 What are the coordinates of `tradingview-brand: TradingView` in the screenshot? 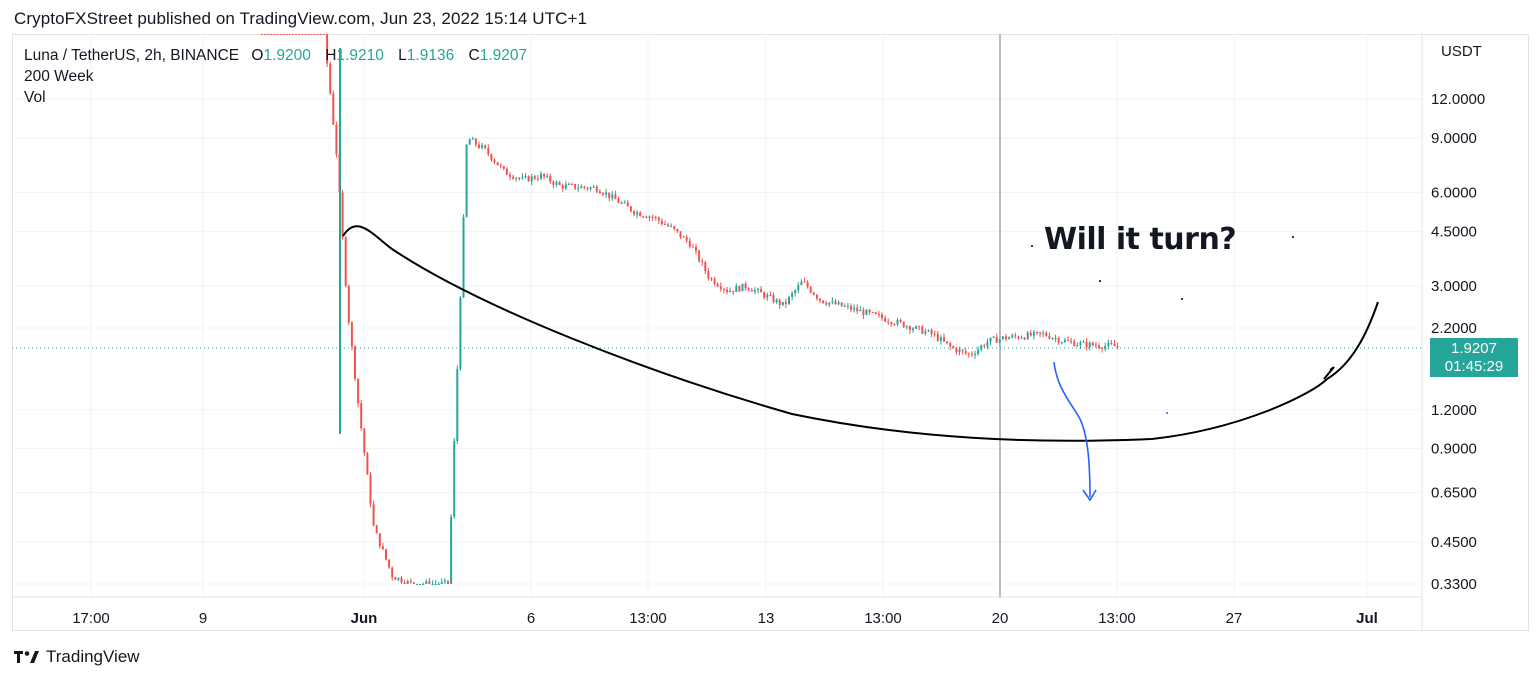 It's located at (93, 656).